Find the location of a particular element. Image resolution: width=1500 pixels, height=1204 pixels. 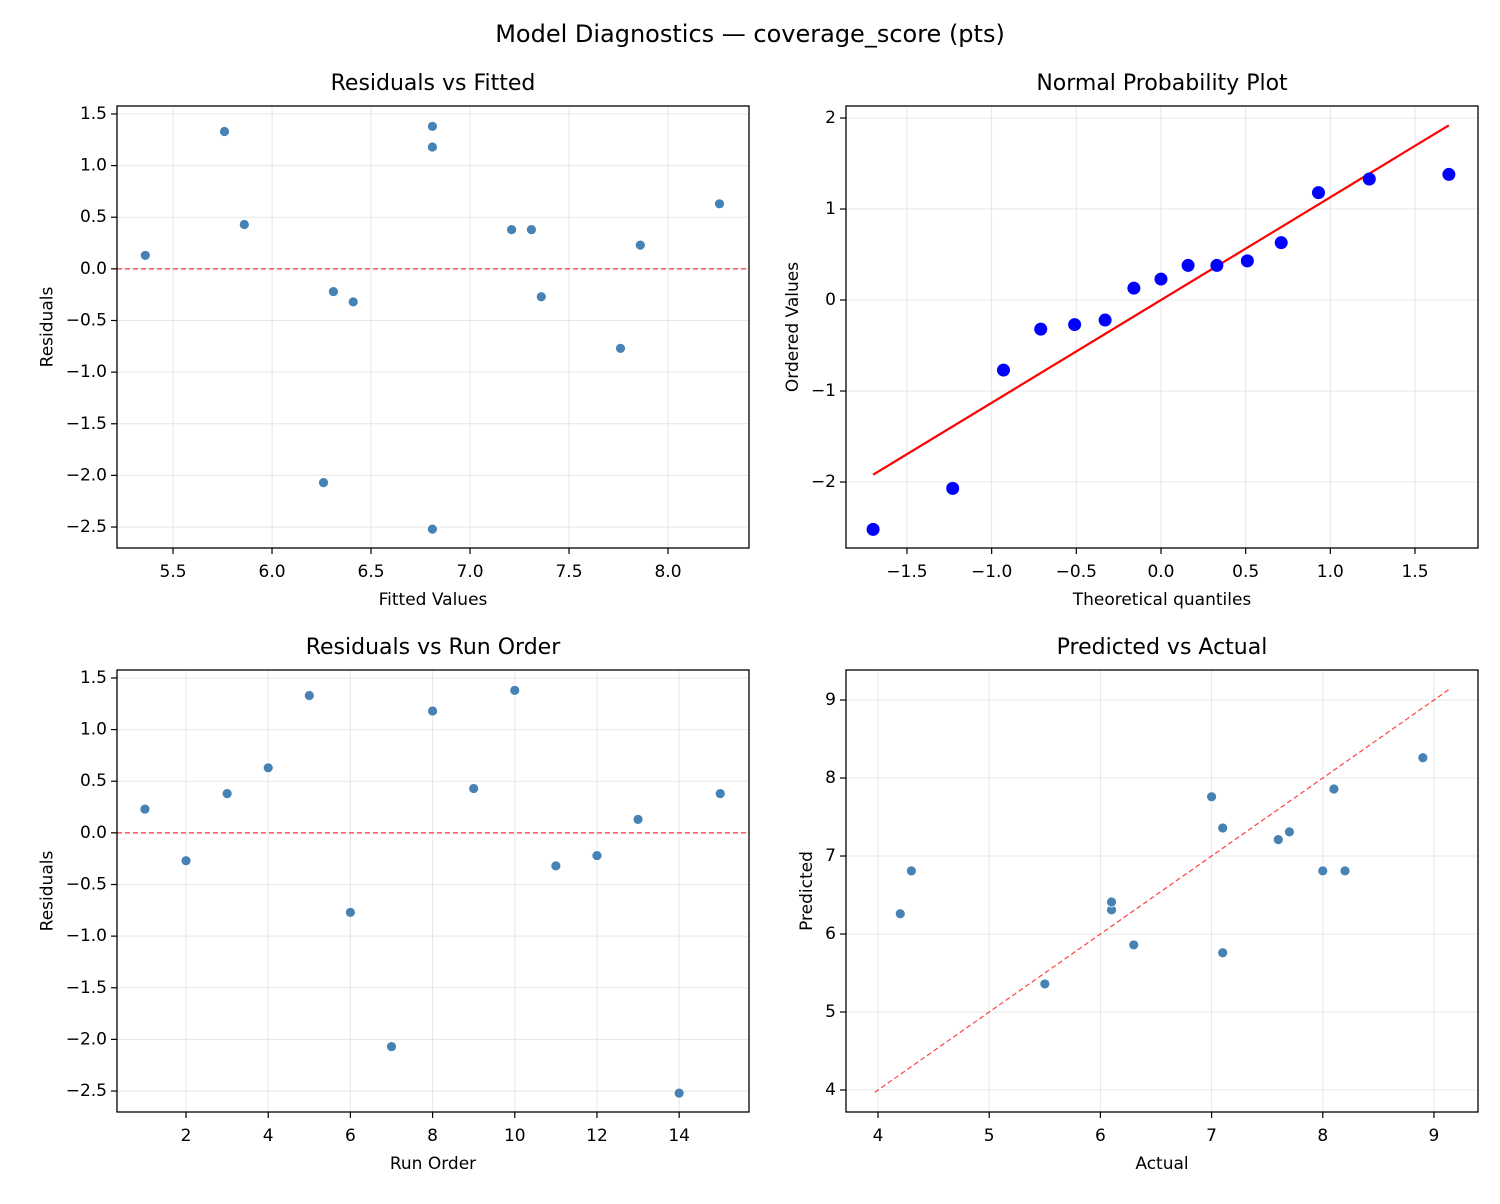

y-tick-label: −2 is located at coordinates (823, 482).